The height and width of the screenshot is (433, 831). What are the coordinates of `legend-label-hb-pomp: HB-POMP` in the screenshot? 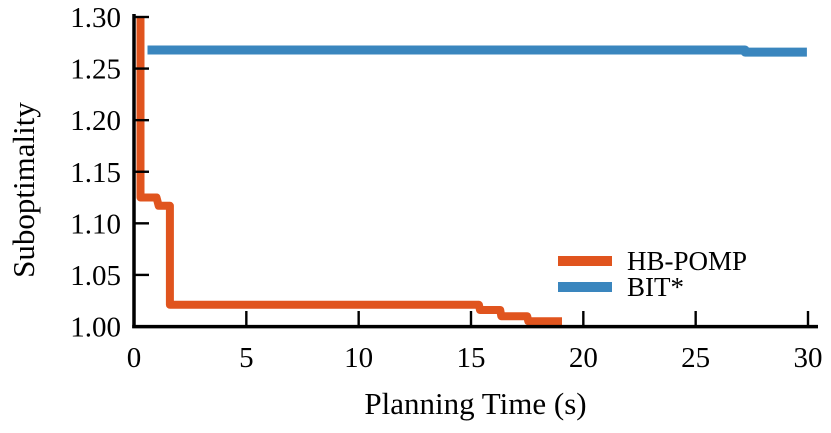 It's located at (687, 261).